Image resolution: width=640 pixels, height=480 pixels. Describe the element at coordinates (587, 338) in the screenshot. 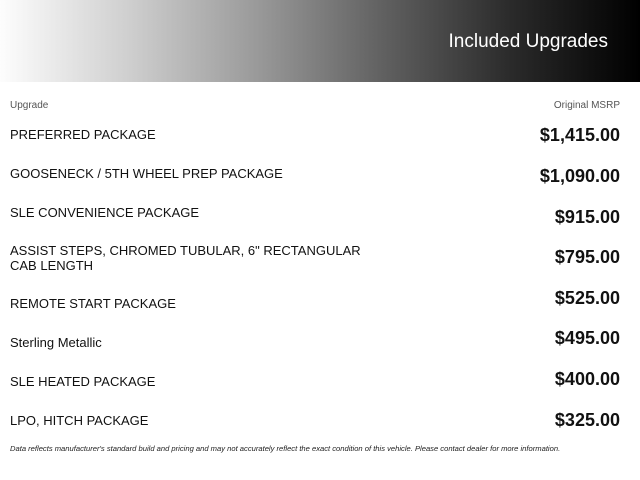

I see `upgrade-price: $495.00` at that location.